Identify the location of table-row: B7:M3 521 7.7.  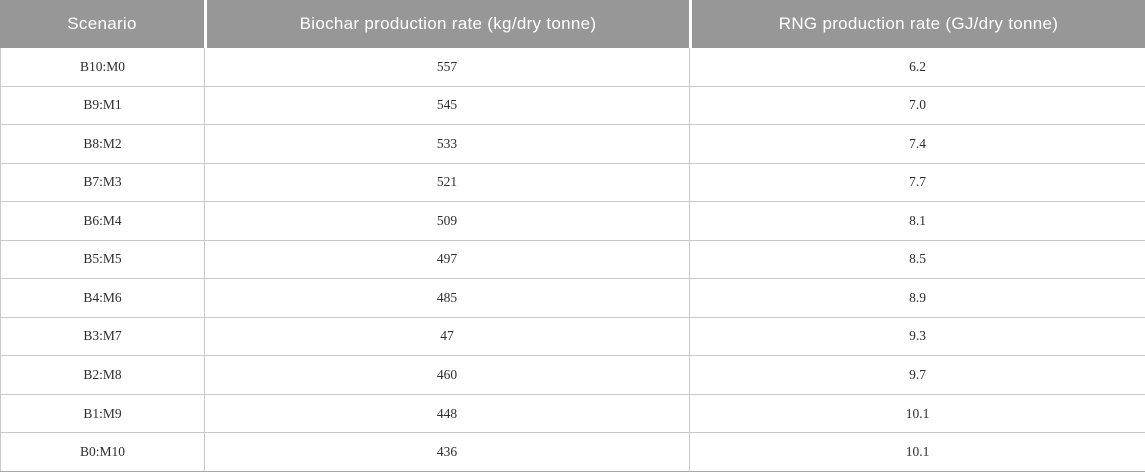
(572, 183).